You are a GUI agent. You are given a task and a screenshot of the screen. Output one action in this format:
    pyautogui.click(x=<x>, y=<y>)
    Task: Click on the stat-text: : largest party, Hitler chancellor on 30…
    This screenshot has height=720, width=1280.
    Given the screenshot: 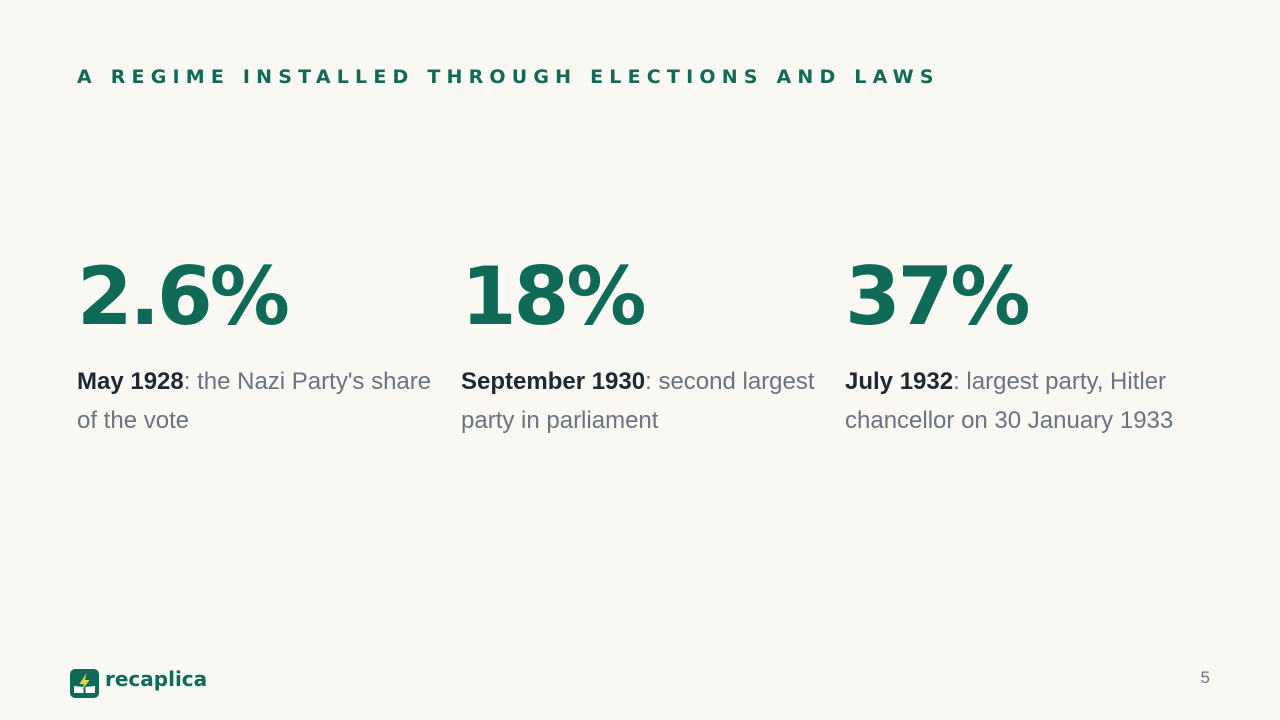 What is the action you would take?
    pyautogui.click(x=1009, y=401)
    